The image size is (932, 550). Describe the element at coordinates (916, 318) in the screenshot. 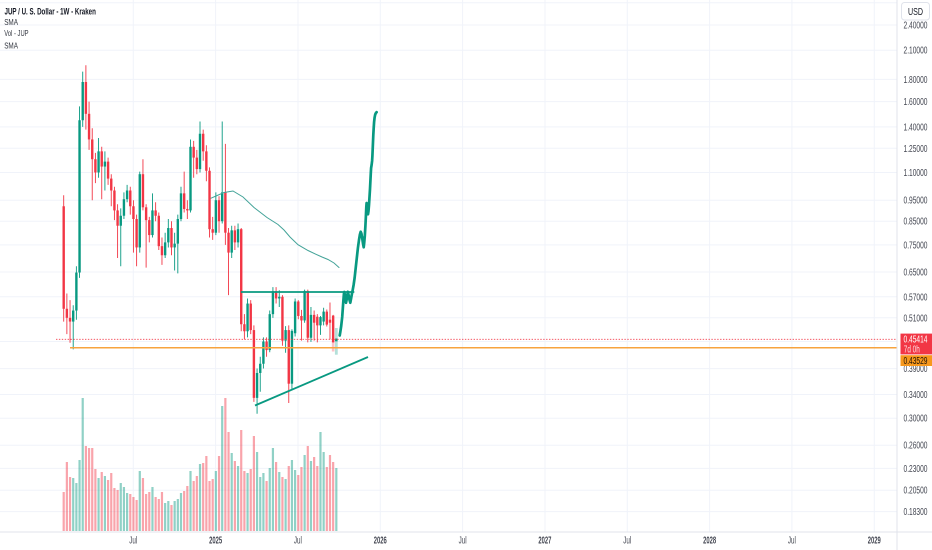

I see `svg-text: 0.51000` at that location.